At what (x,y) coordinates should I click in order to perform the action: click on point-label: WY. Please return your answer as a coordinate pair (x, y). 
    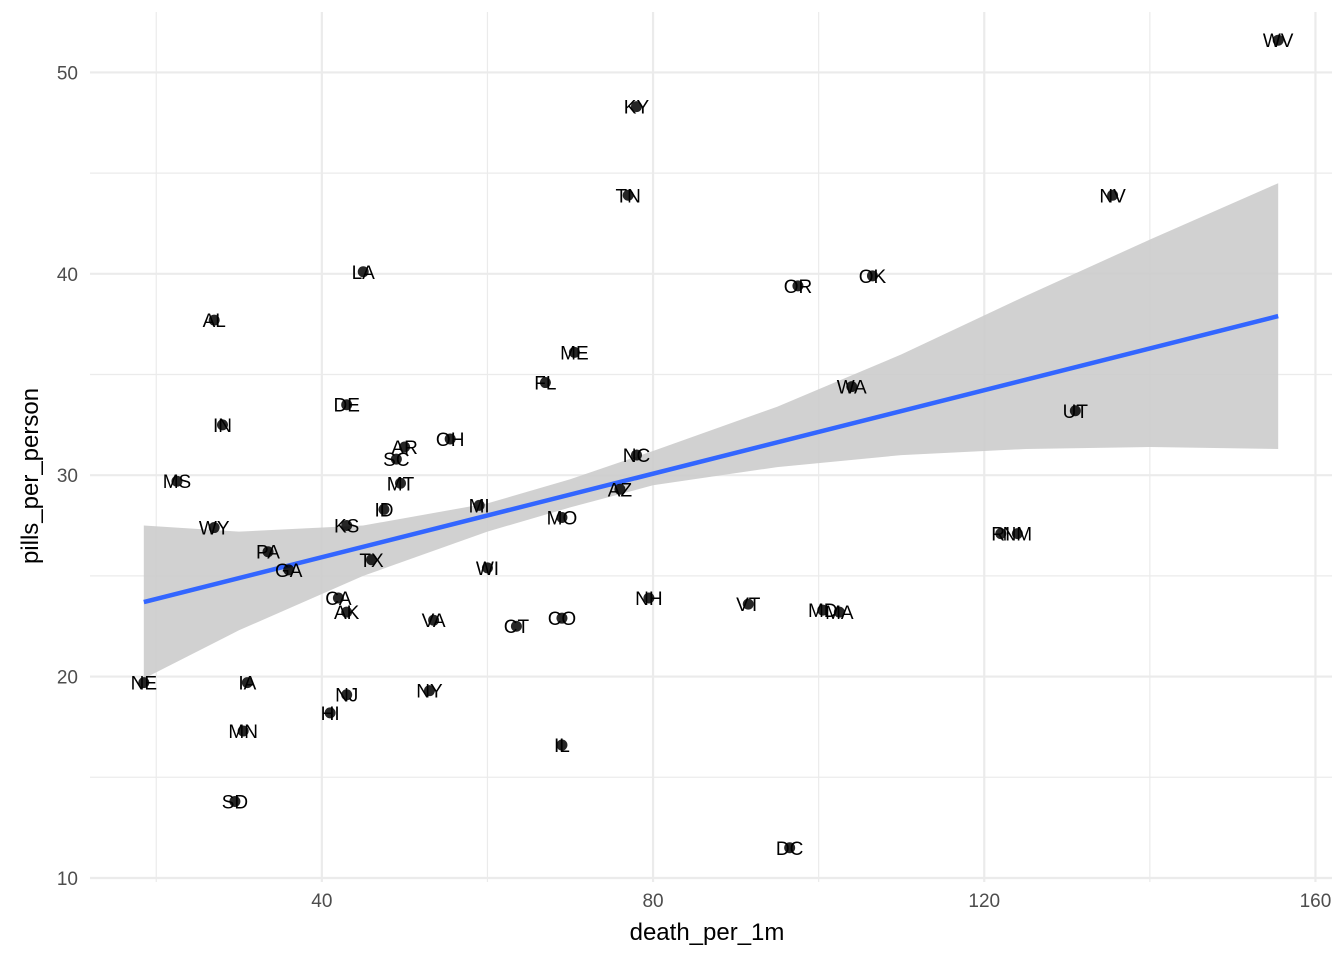
    Looking at the image, I should click on (214, 529).